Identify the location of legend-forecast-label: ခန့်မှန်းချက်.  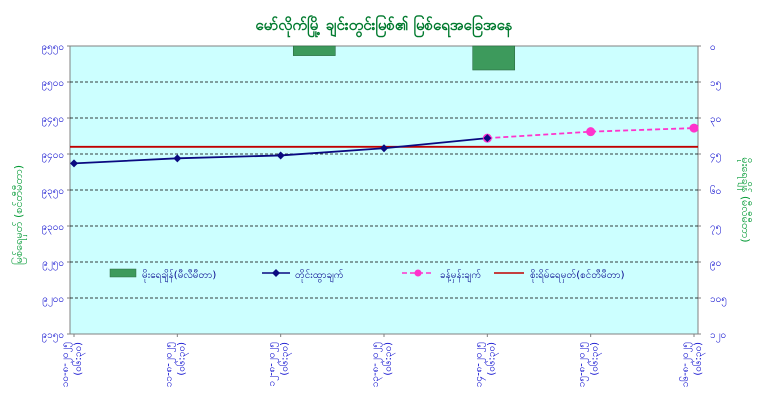
(460, 275).